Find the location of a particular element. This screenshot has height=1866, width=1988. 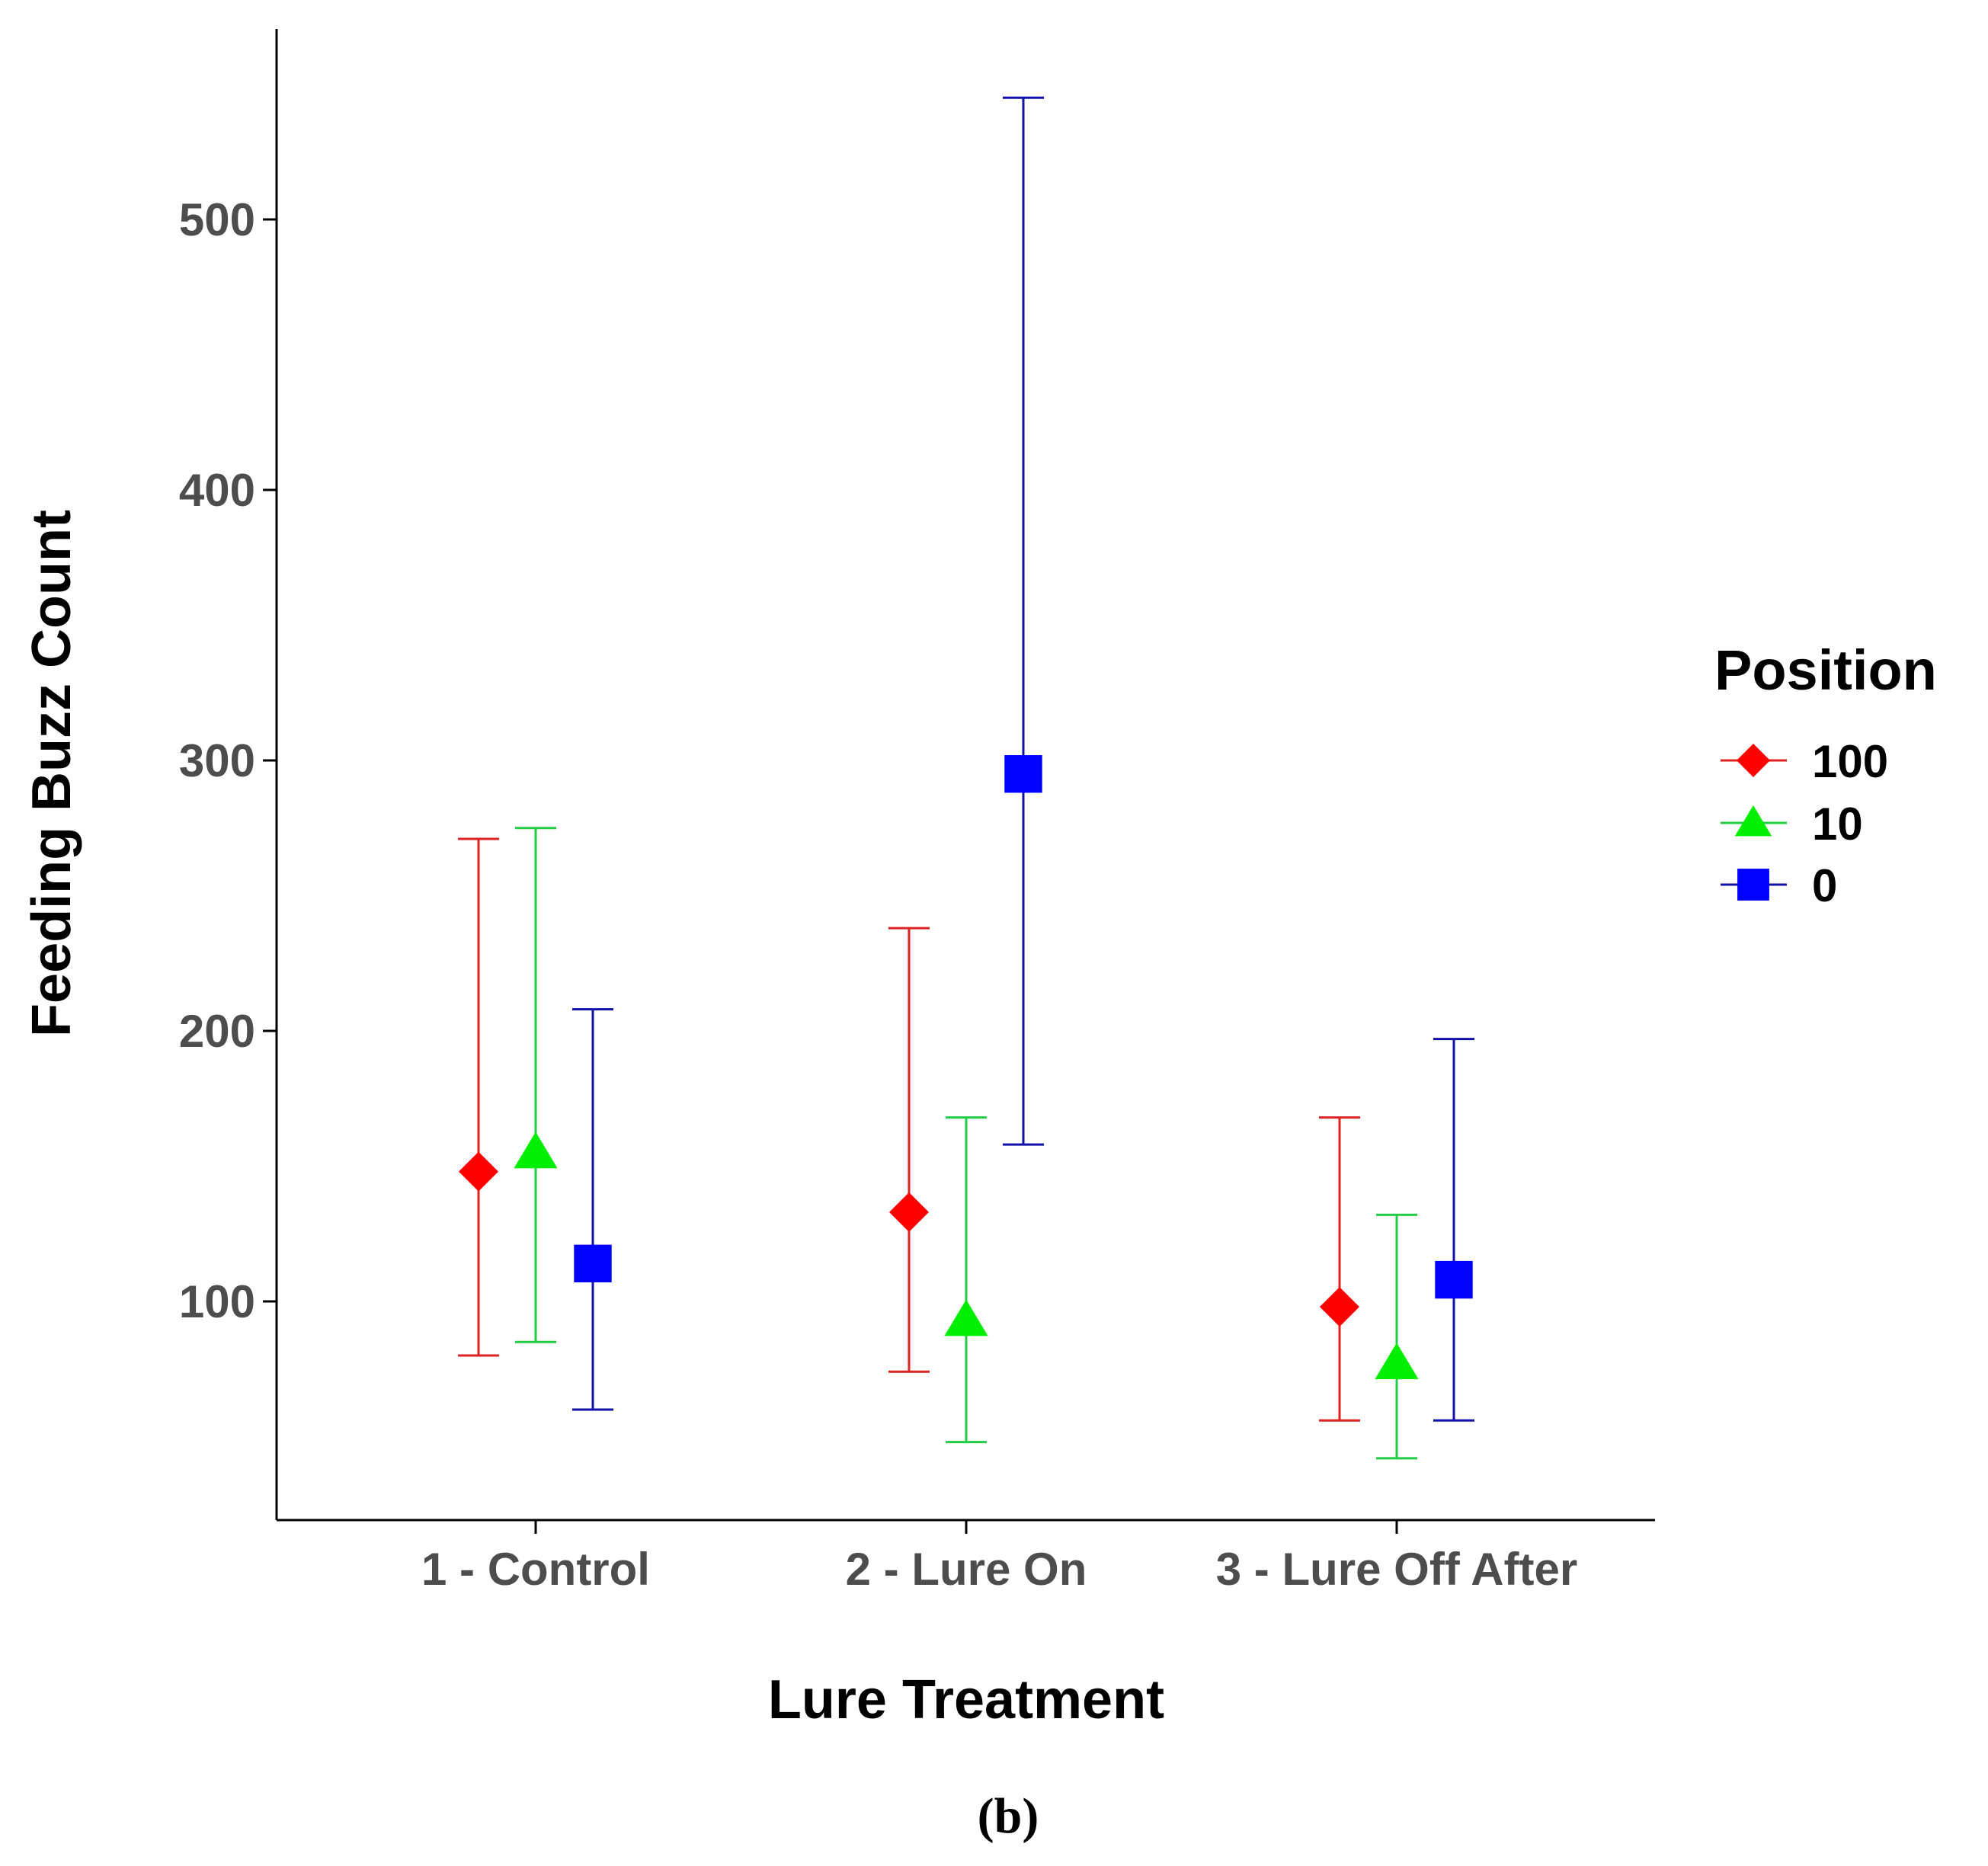

x-axis-title: Lure Treatment is located at coordinates (966, 1699).